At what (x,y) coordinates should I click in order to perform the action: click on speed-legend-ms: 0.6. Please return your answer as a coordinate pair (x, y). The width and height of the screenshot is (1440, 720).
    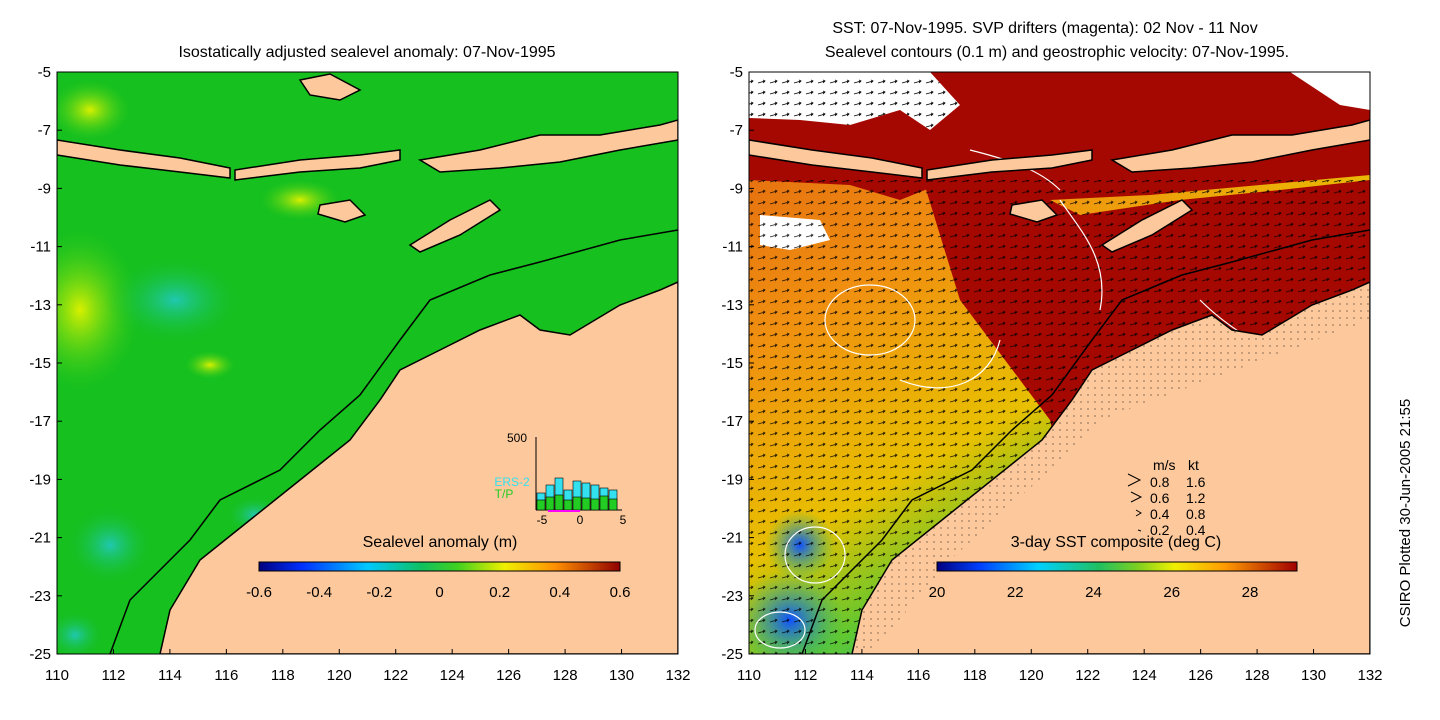
    Looking at the image, I should click on (1160, 498).